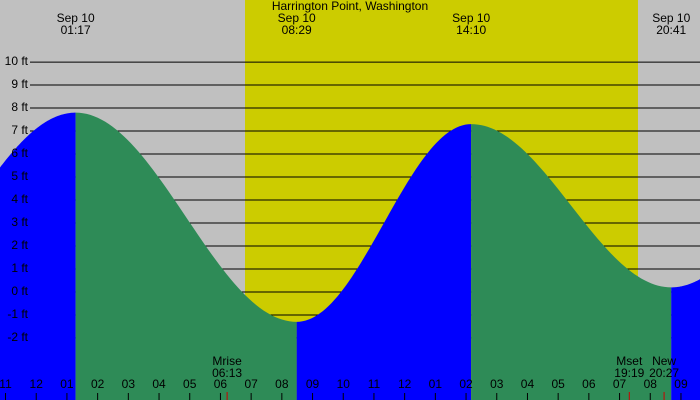 This screenshot has height=400, width=700. Describe the element at coordinates (19, 130) in the screenshot. I see `y-tick-label: 7 ft` at that location.